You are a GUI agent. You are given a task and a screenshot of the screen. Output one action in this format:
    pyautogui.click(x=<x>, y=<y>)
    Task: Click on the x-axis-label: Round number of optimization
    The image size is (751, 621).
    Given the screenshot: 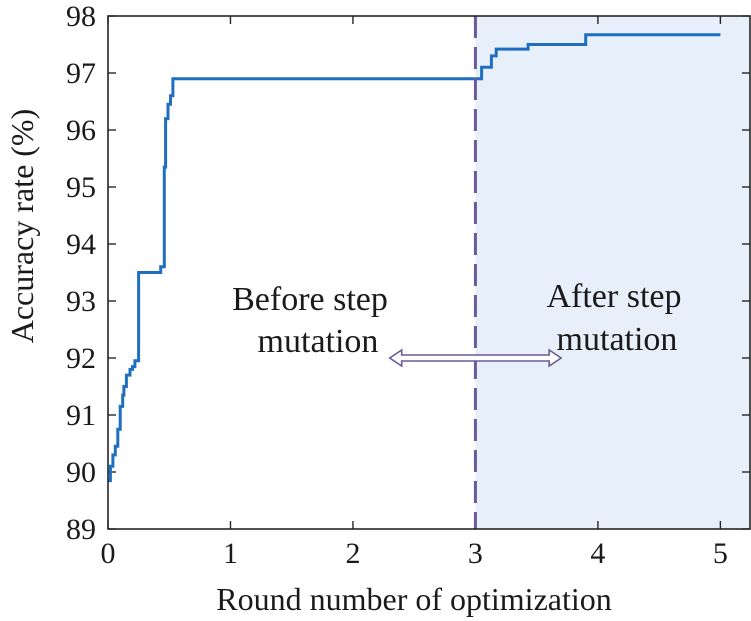 What is the action you would take?
    pyautogui.click(x=414, y=599)
    